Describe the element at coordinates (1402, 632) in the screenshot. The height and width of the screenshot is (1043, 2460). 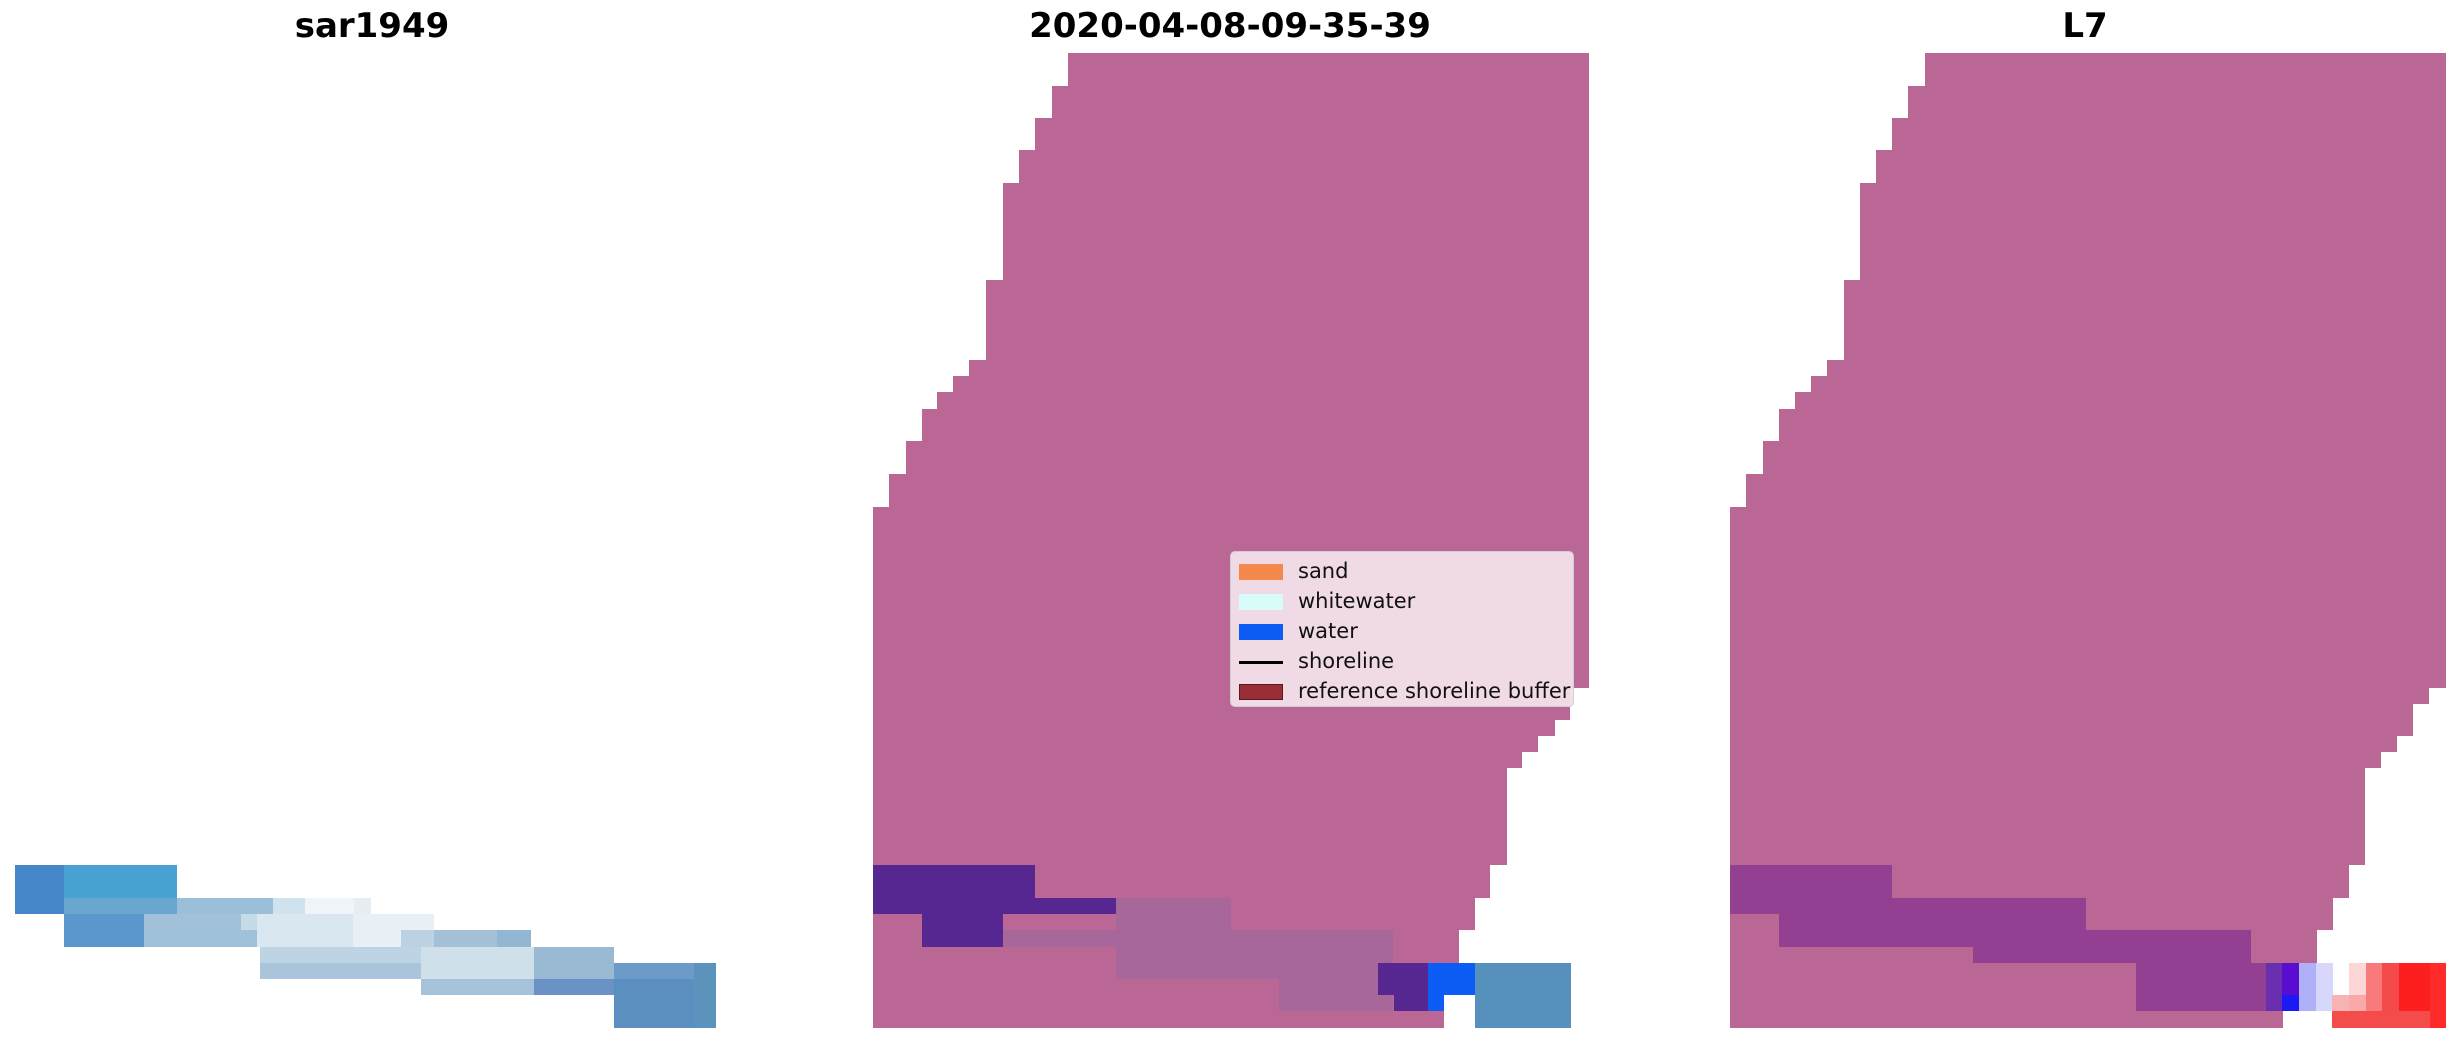
I see `legend-item-water: water` at that location.